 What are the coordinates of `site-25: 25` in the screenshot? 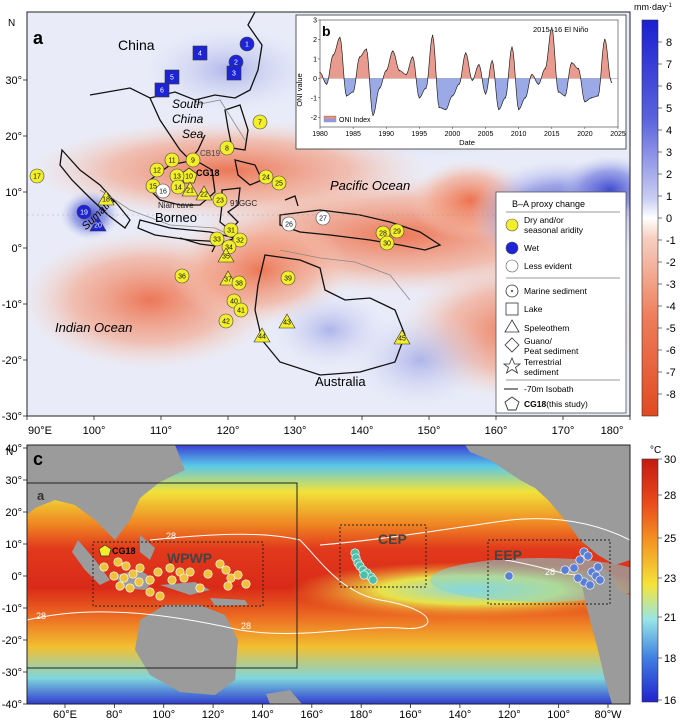 It's located at (279, 183).